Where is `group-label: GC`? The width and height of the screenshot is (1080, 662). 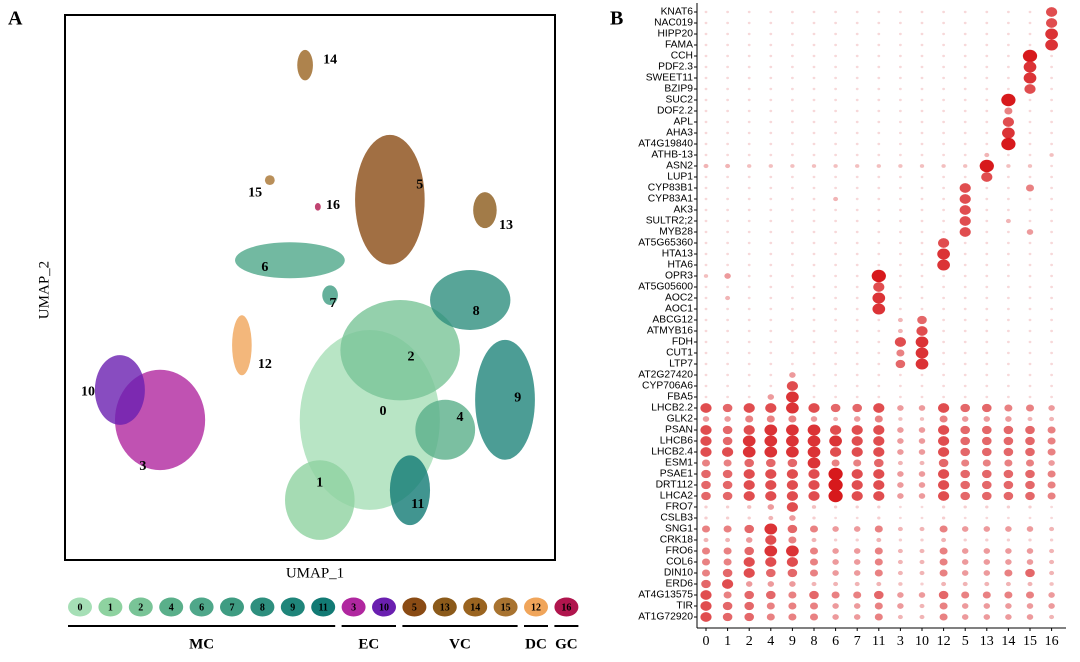
group-label: GC is located at coordinates (566, 644).